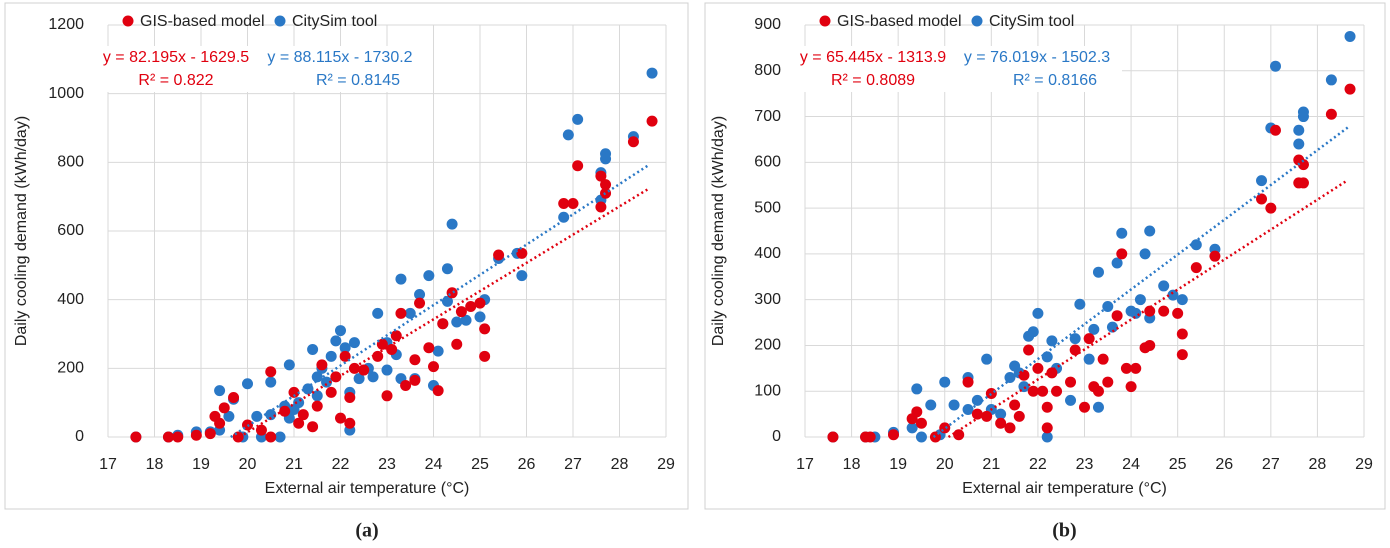 This screenshot has width=1390, height=548. Describe the element at coordinates (339, 57) in the screenshot. I see `trend-equation: y = 88.115x - 1730.2` at that location.